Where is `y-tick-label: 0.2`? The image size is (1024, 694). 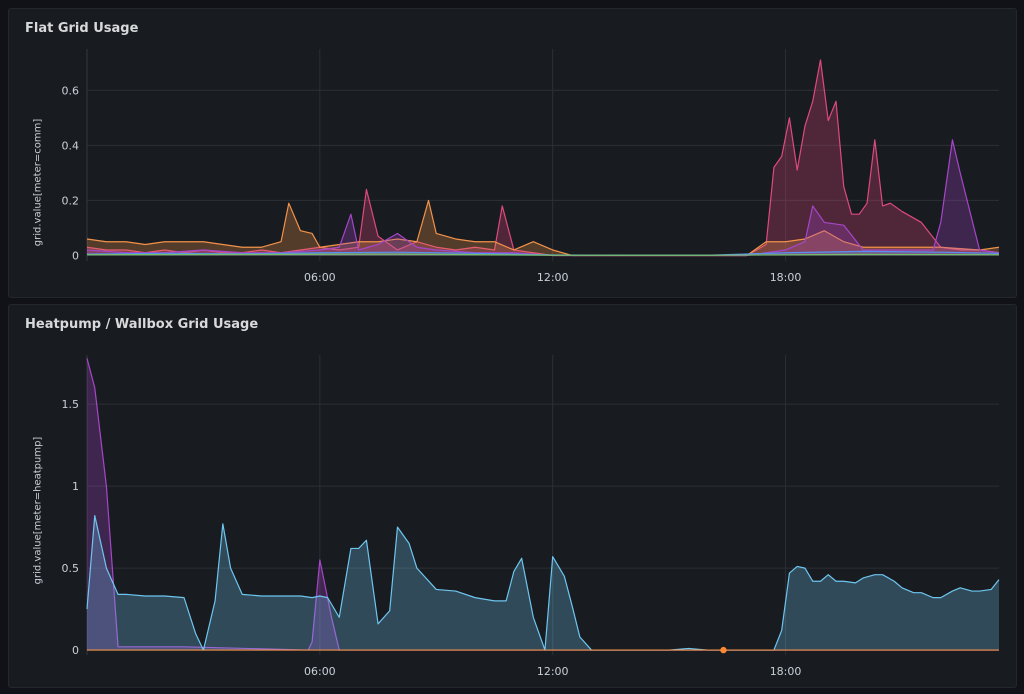 y-tick-label: 0.2 is located at coordinates (71, 200).